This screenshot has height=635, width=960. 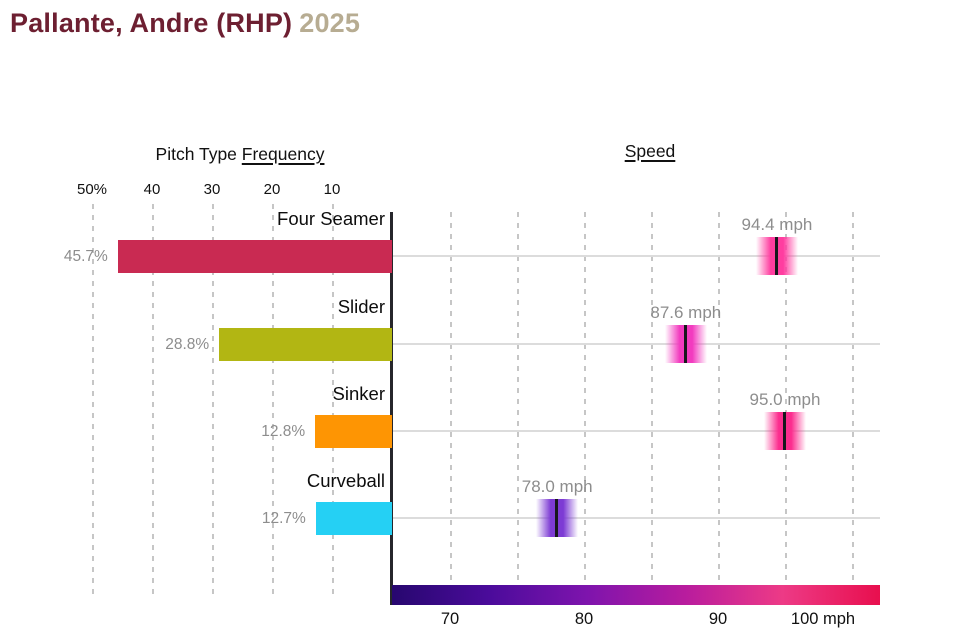 I want to click on frequency-value: 28.8%, so click(x=187, y=344).